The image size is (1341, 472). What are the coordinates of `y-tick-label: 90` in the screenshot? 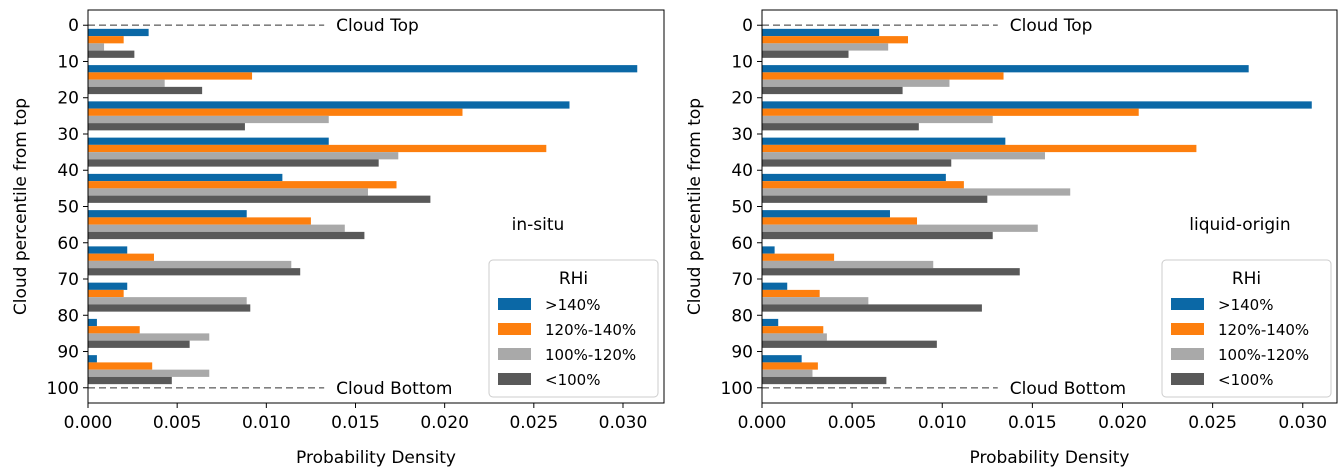 It's located at (742, 353).